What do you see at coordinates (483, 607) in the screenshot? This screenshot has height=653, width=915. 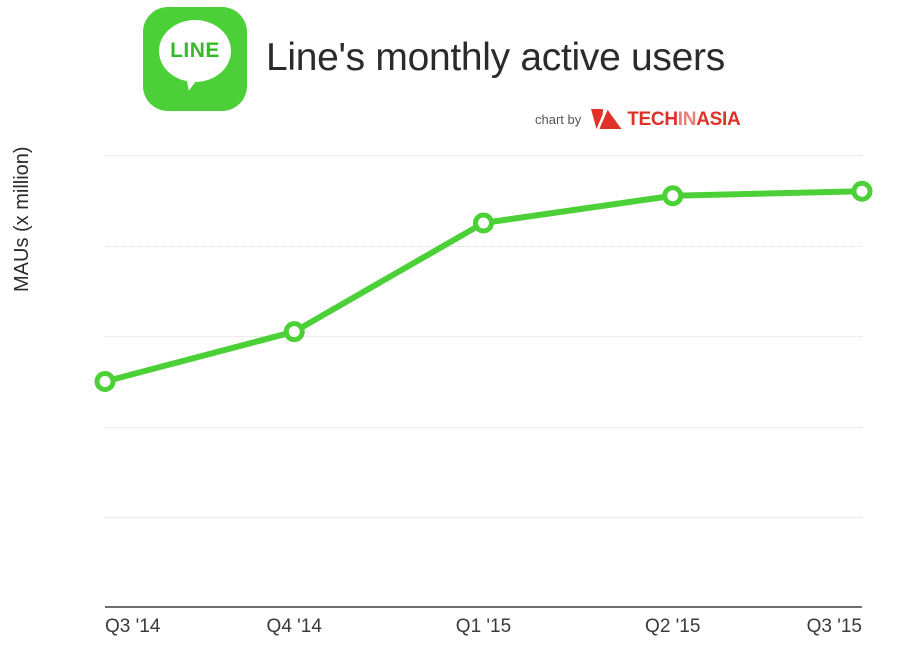 I see `x-axis-line` at bounding box center [483, 607].